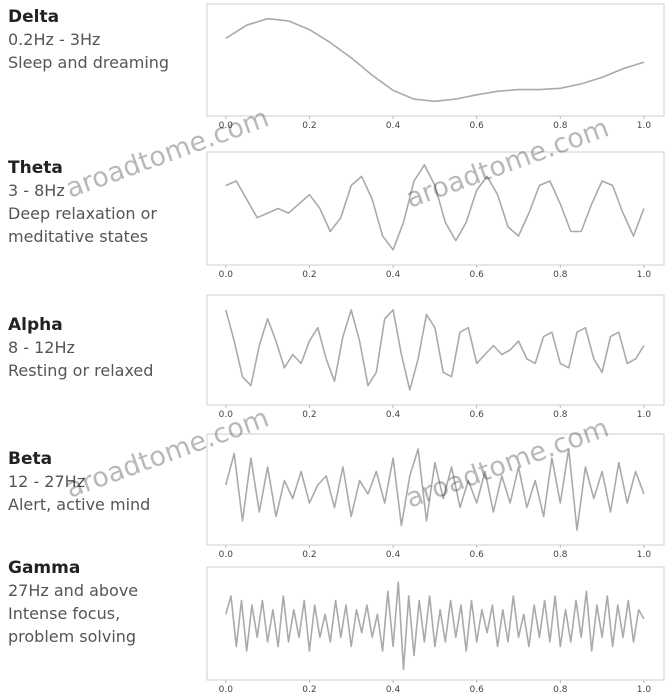 This screenshot has width=672, height=696. Describe the element at coordinates (80, 370) in the screenshot. I see `description: Resting or relaxed` at that location.